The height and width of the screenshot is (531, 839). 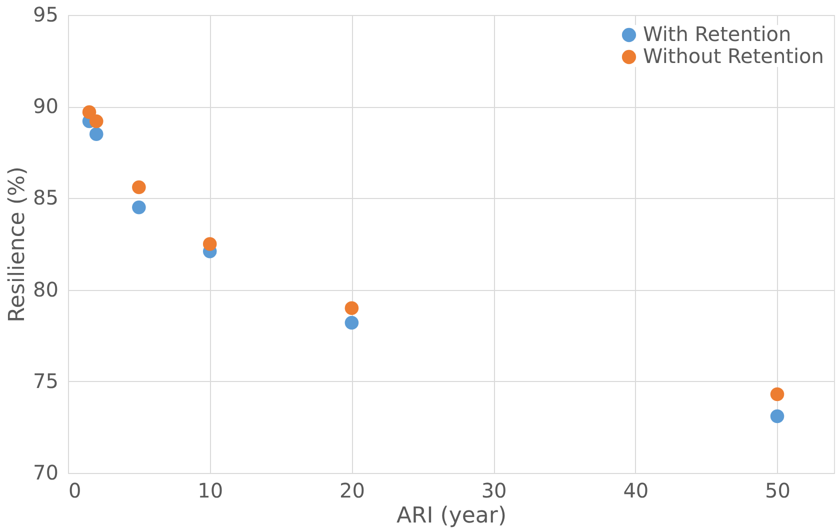 What do you see at coordinates (45, 198) in the screenshot?
I see `y-tick-label: 85` at bounding box center [45, 198].